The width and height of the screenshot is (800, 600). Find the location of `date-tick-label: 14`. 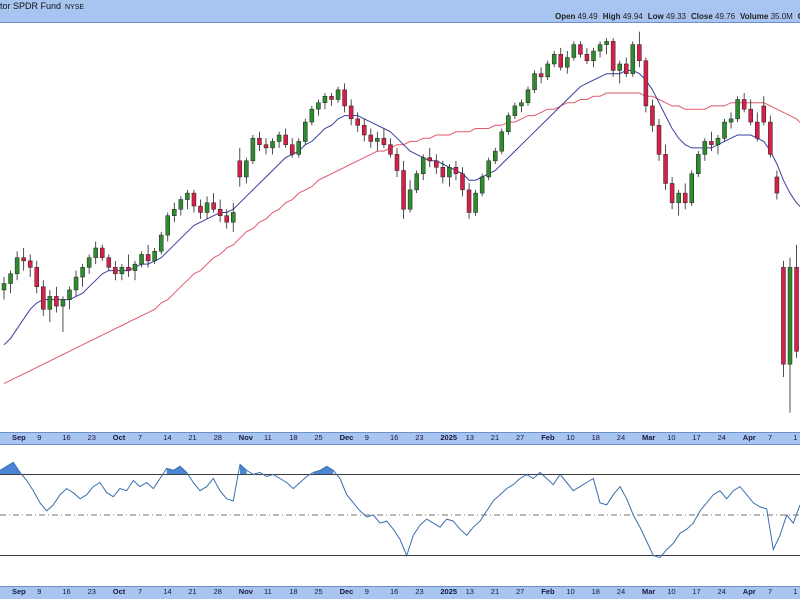

date-tick-label: 14 is located at coordinates (167, 437).